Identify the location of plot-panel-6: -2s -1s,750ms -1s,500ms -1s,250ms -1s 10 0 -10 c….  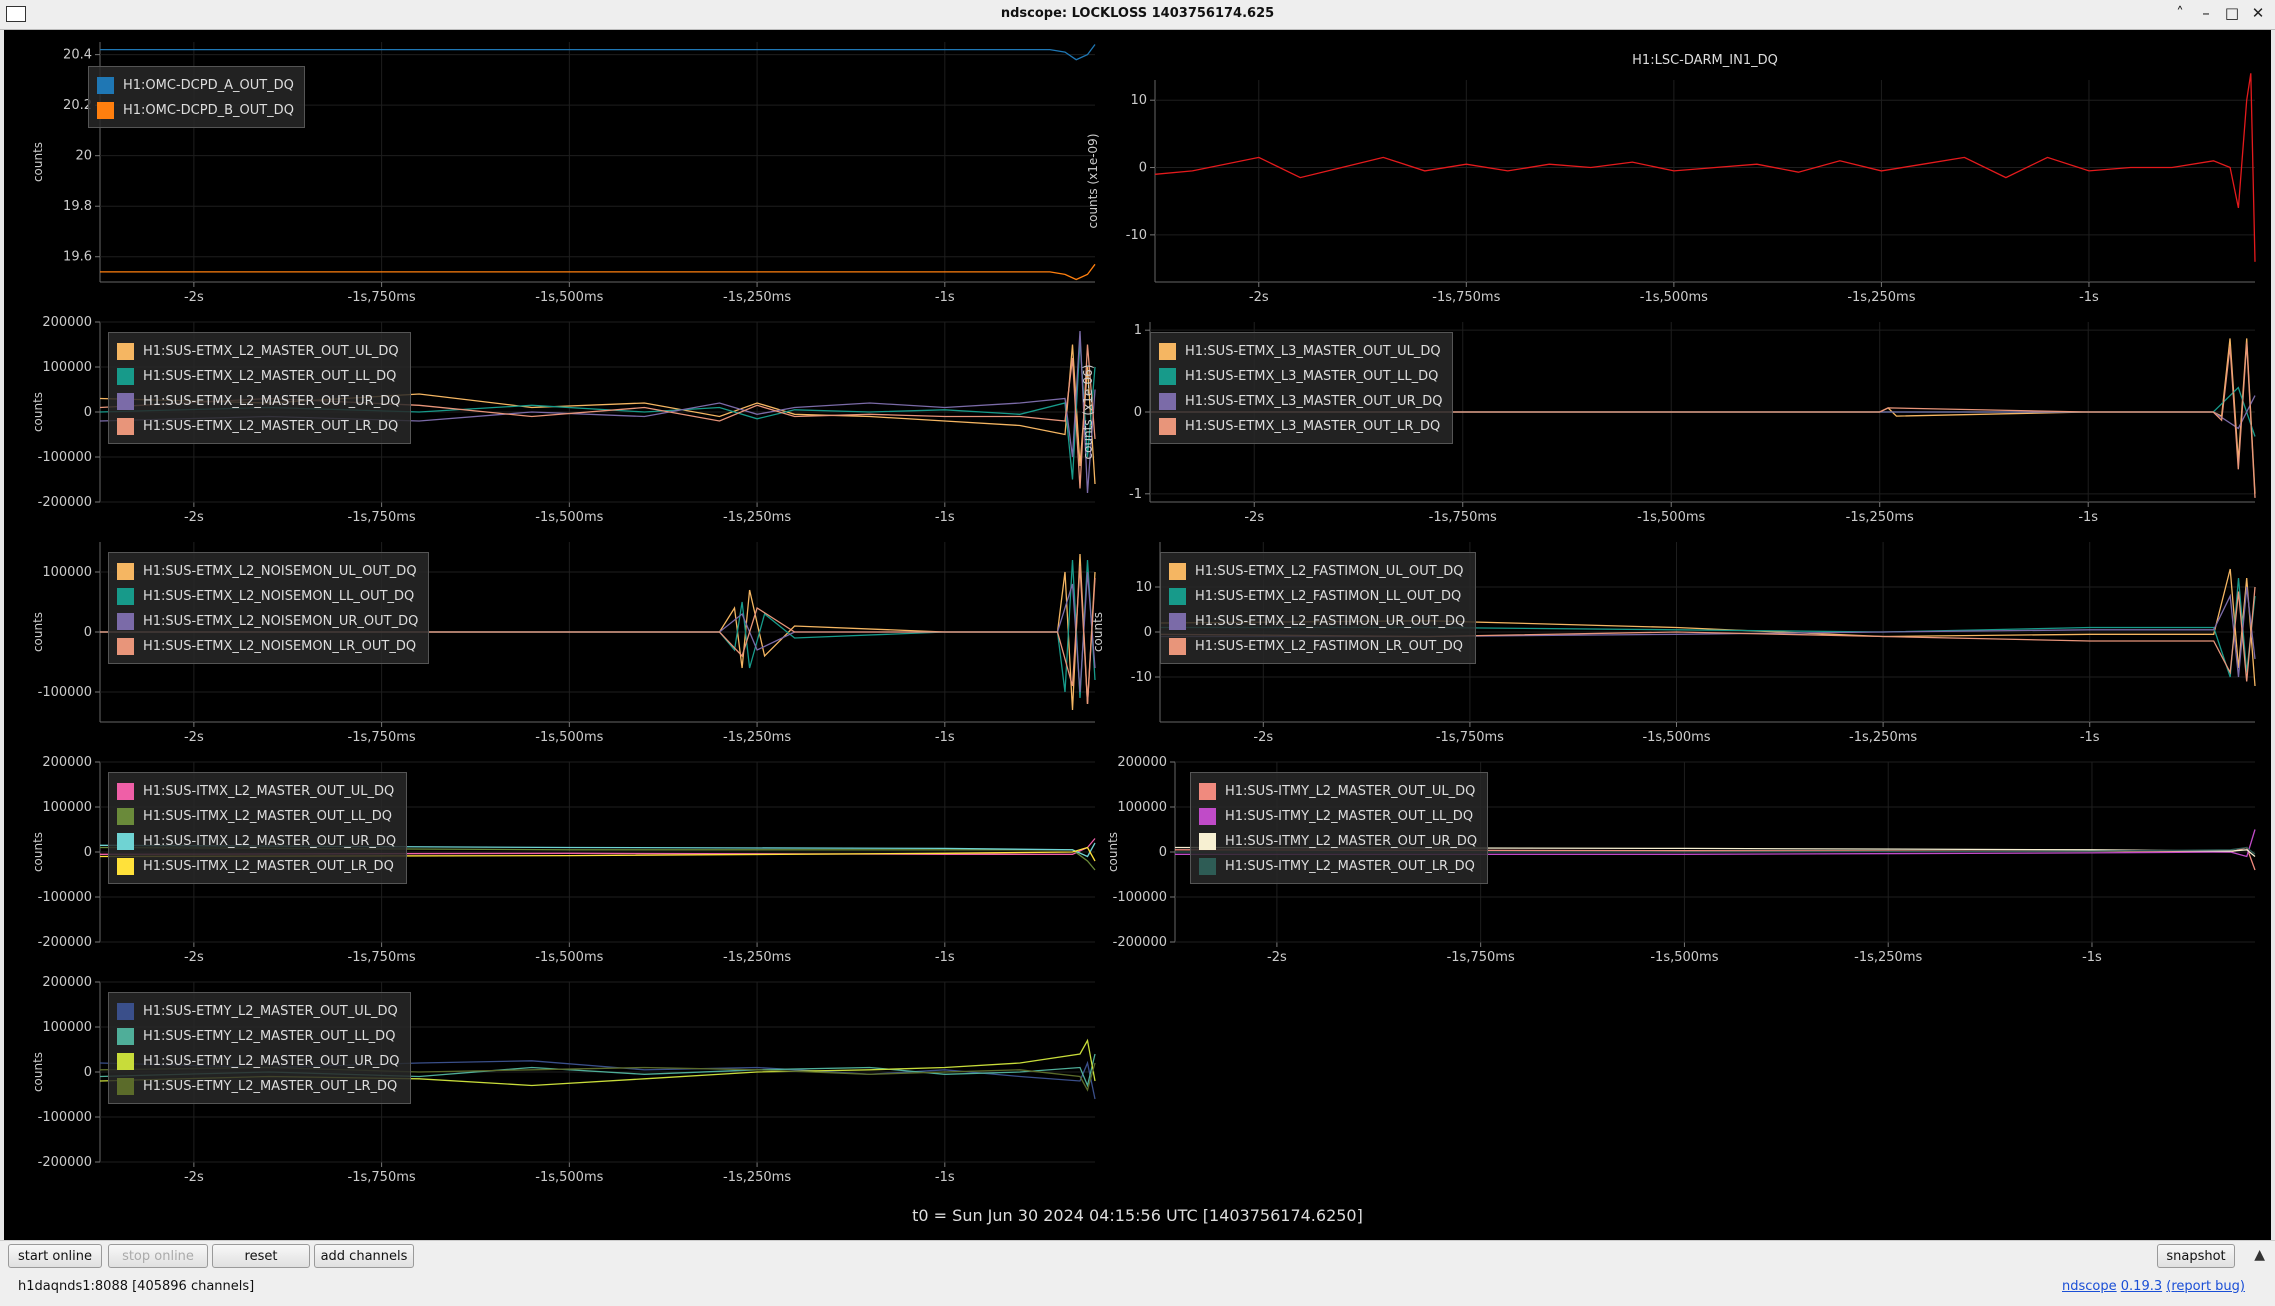
(1683, 642).